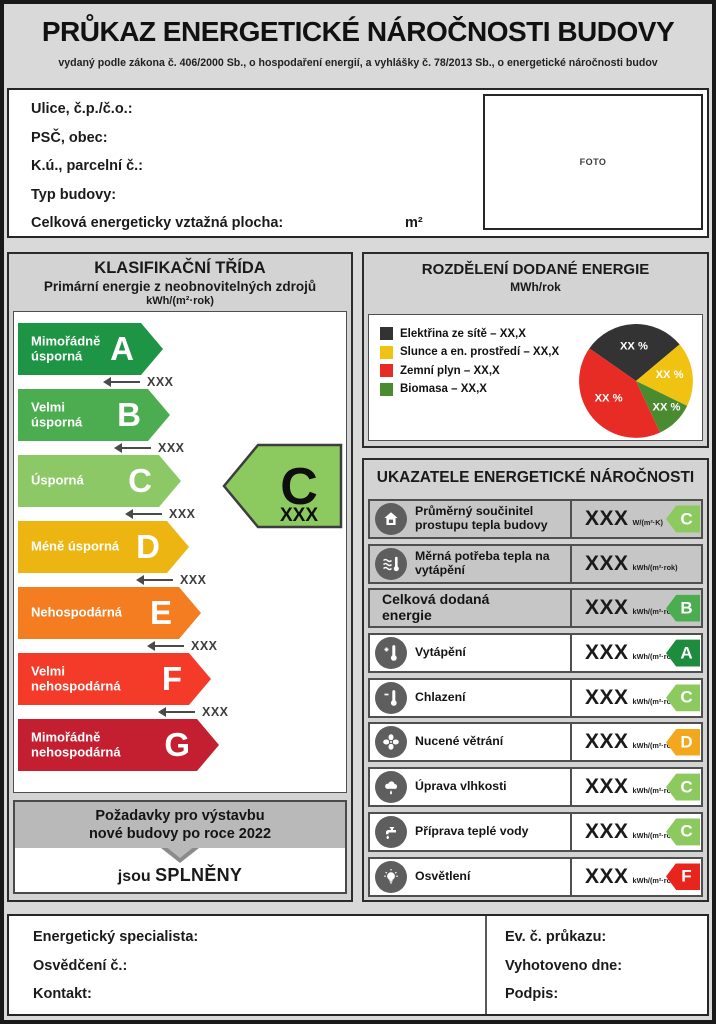  Describe the element at coordinates (636, 563) in the screenshot. I see `indicator-value-cell: XXX kWh/(m²·rok)` at that location.